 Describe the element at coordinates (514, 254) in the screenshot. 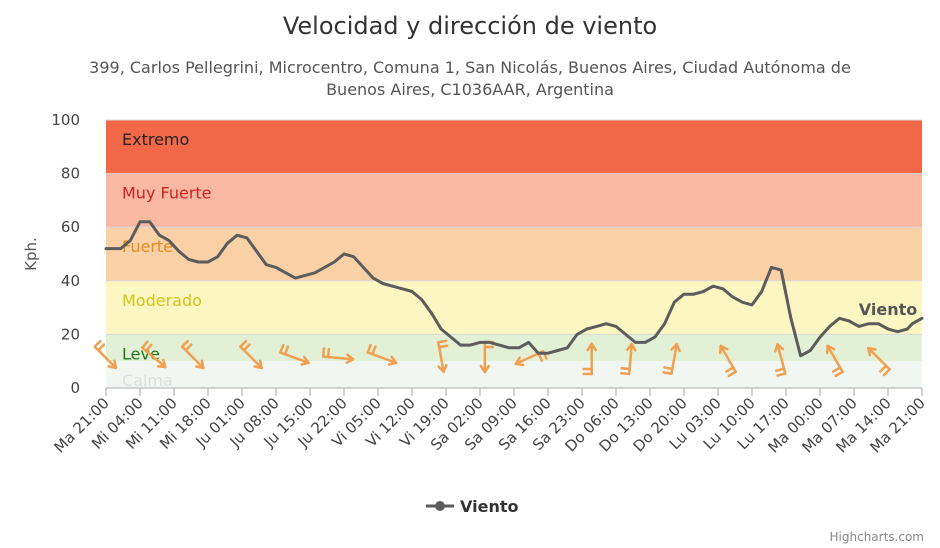

I see `band-fuerte` at that location.